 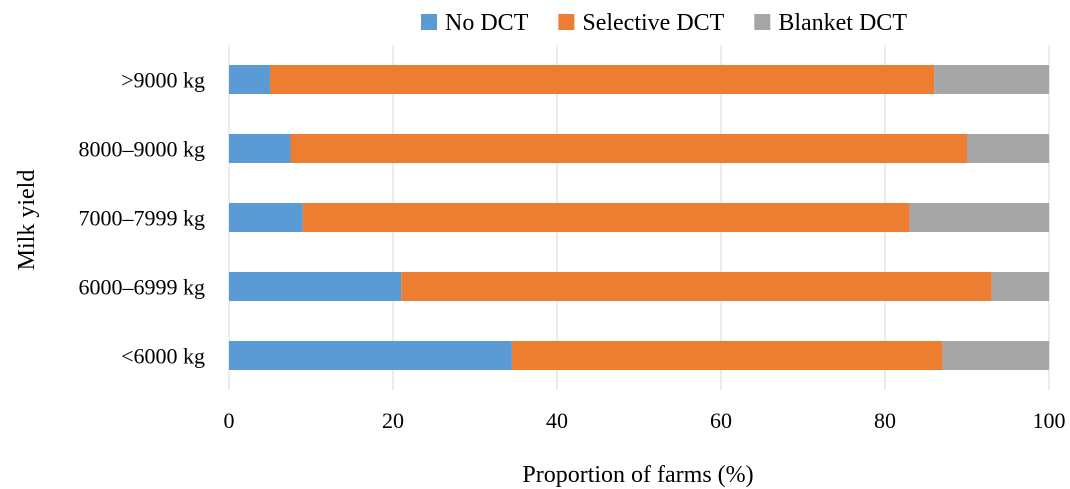 What do you see at coordinates (229, 420) in the screenshot?
I see `x-tick-label-0: 0` at bounding box center [229, 420].